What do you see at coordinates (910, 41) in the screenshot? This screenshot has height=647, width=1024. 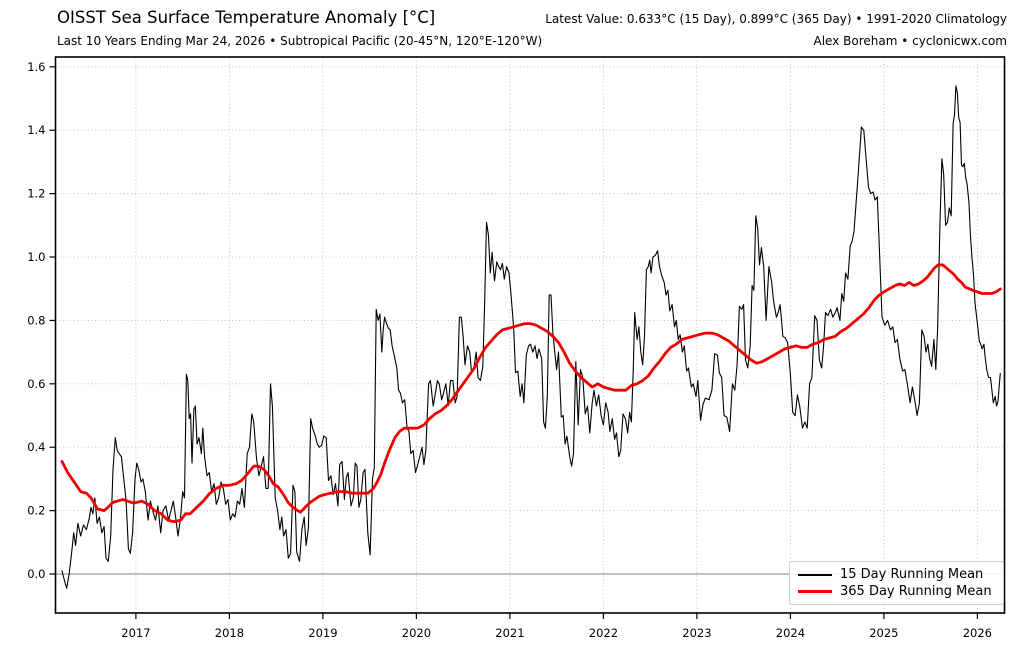 I see `credit-text: Alex Boreham • cyclonicwx.com` at bounding box center [910, 41].